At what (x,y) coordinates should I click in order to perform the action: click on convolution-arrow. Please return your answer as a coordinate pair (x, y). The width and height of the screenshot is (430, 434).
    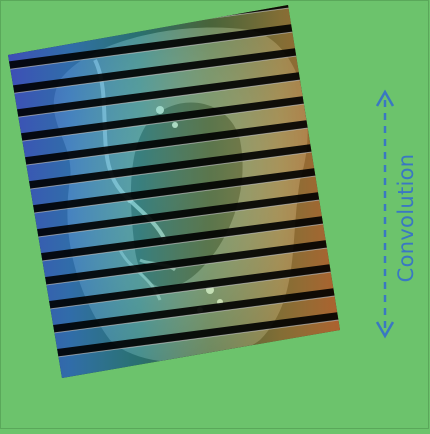
    Looking at the image, I should click on (385, 214).